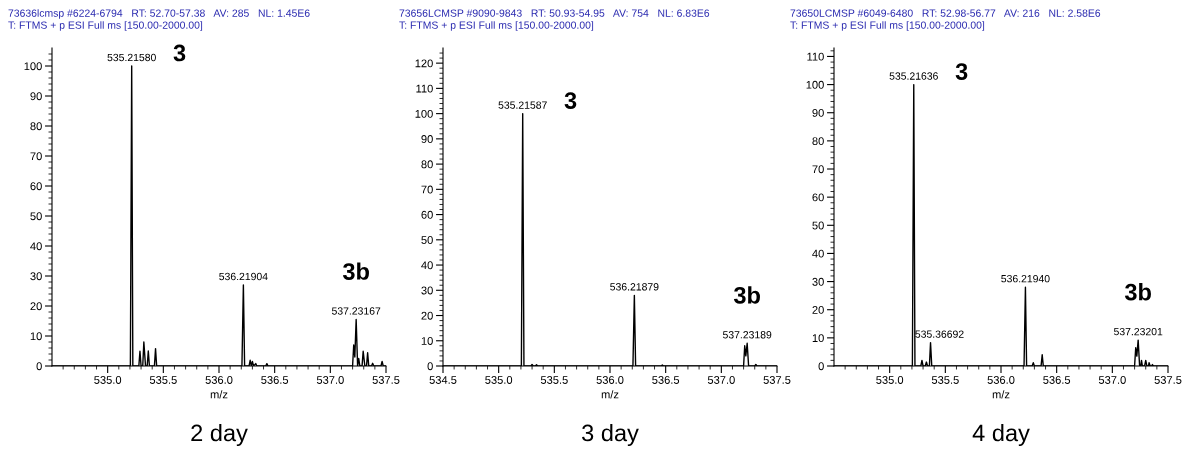  What do you see at coordinates (424, 63) in the screenshot?
I see `y-tick-label: 120` at bounding box center [424, 63].